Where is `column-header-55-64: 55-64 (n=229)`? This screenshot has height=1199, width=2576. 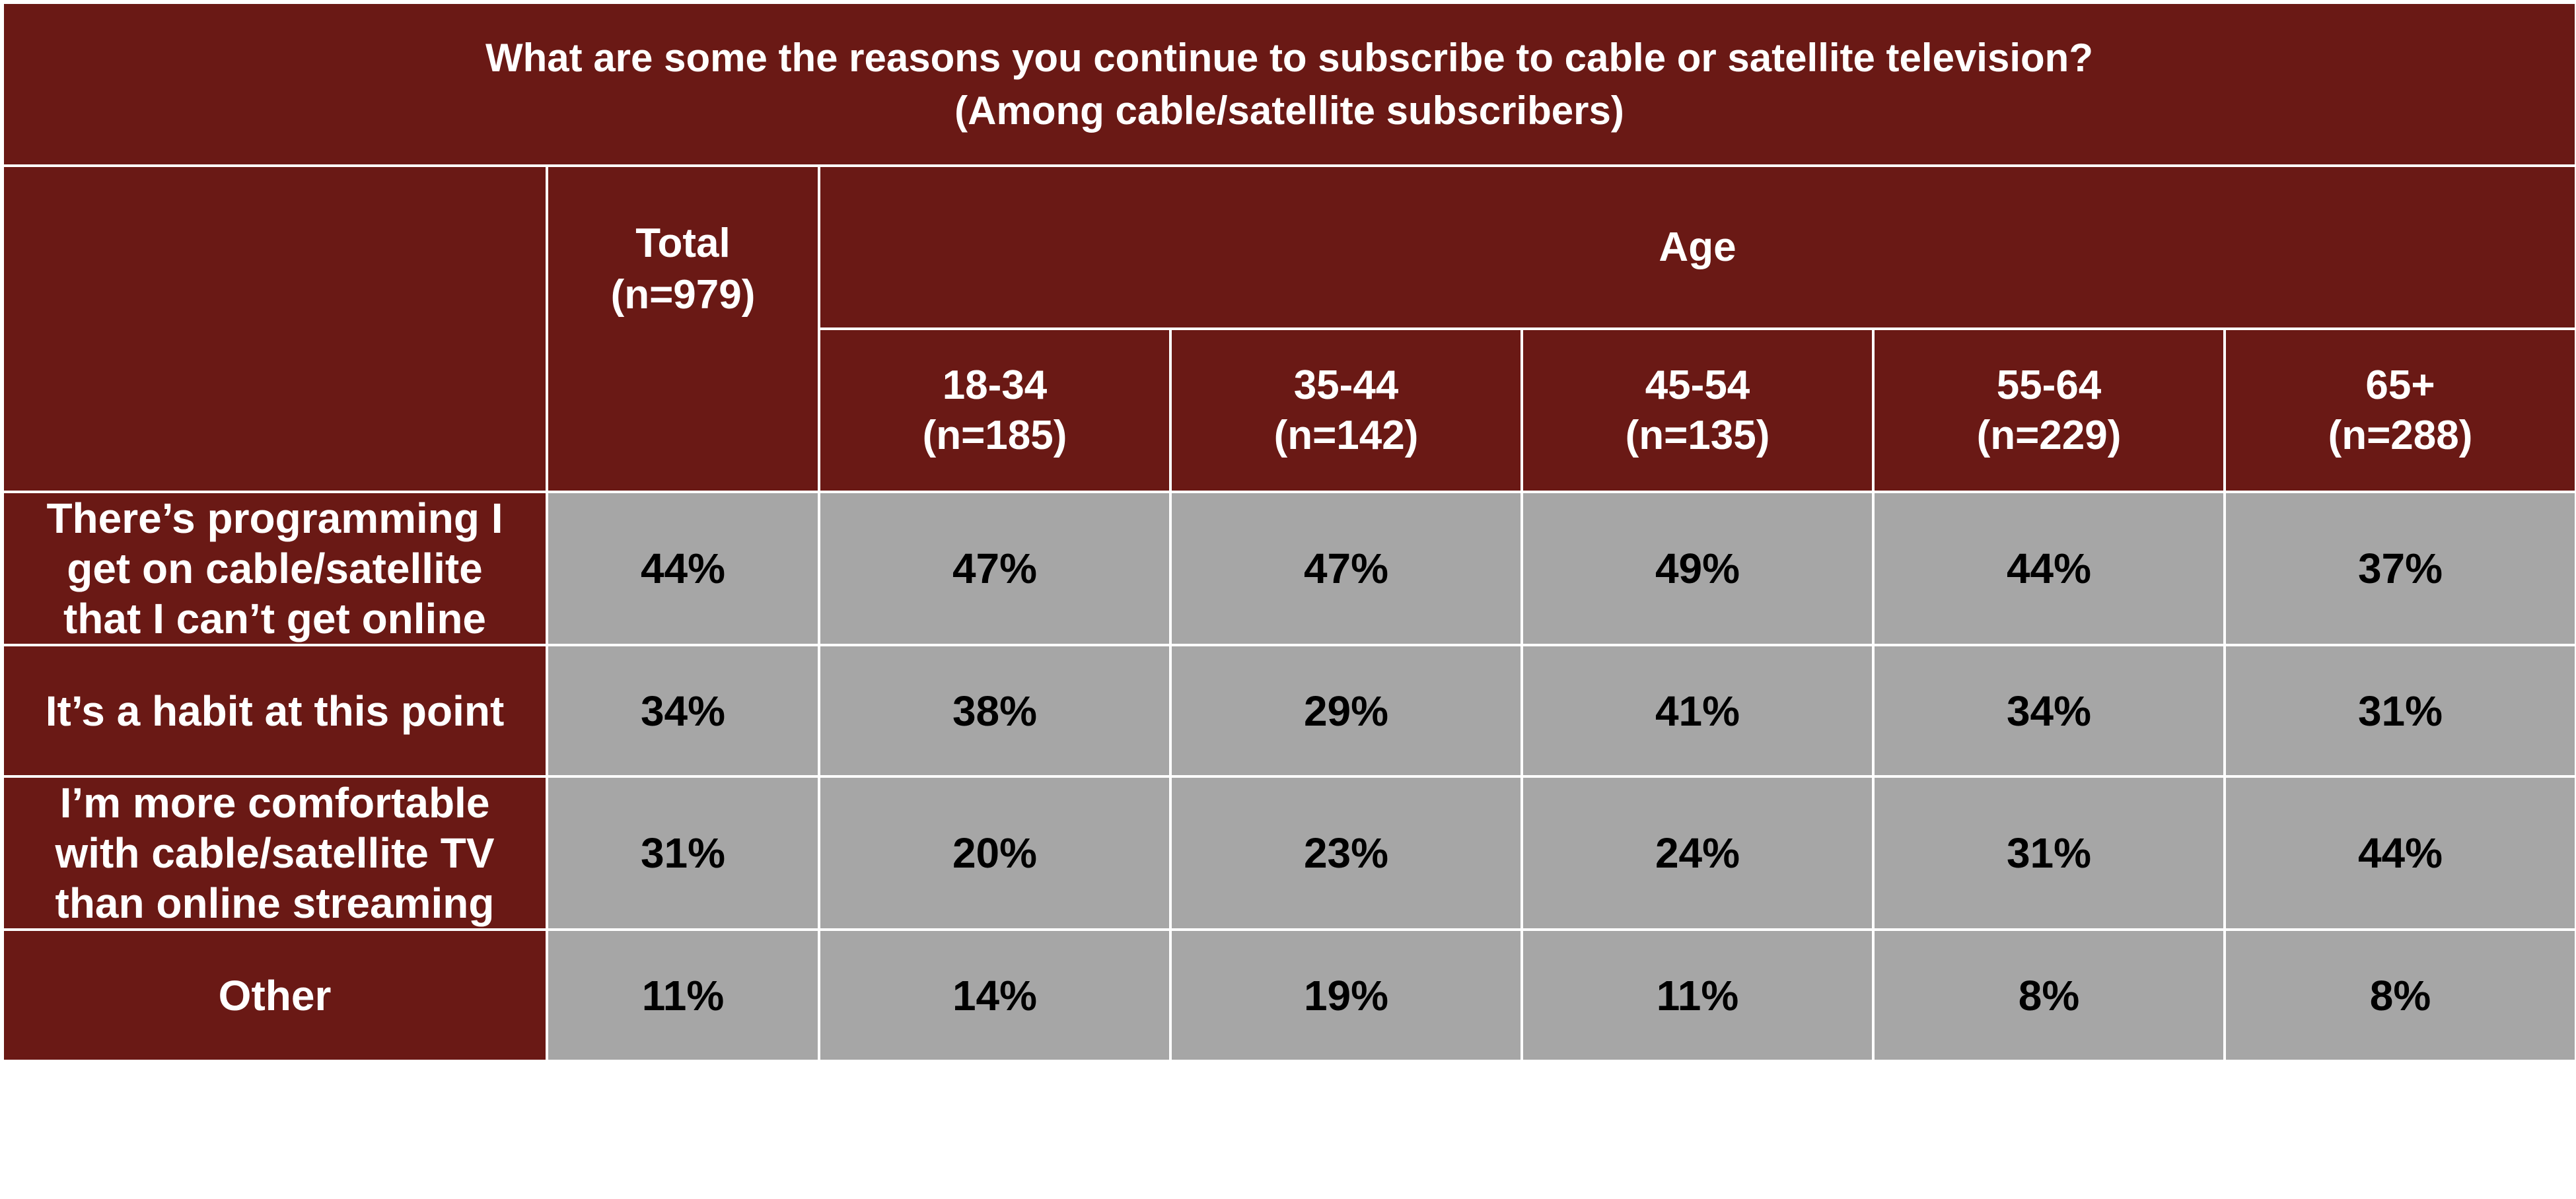
column-header-55-64: 55-64 (n=229) is located at coordinates (2049, 410).